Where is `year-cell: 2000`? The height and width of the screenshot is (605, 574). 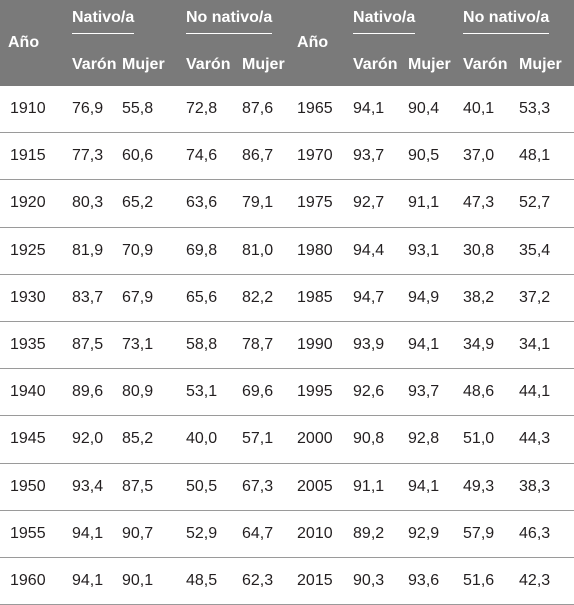
year-cell: 2000 is located at coordinates (317, 439).